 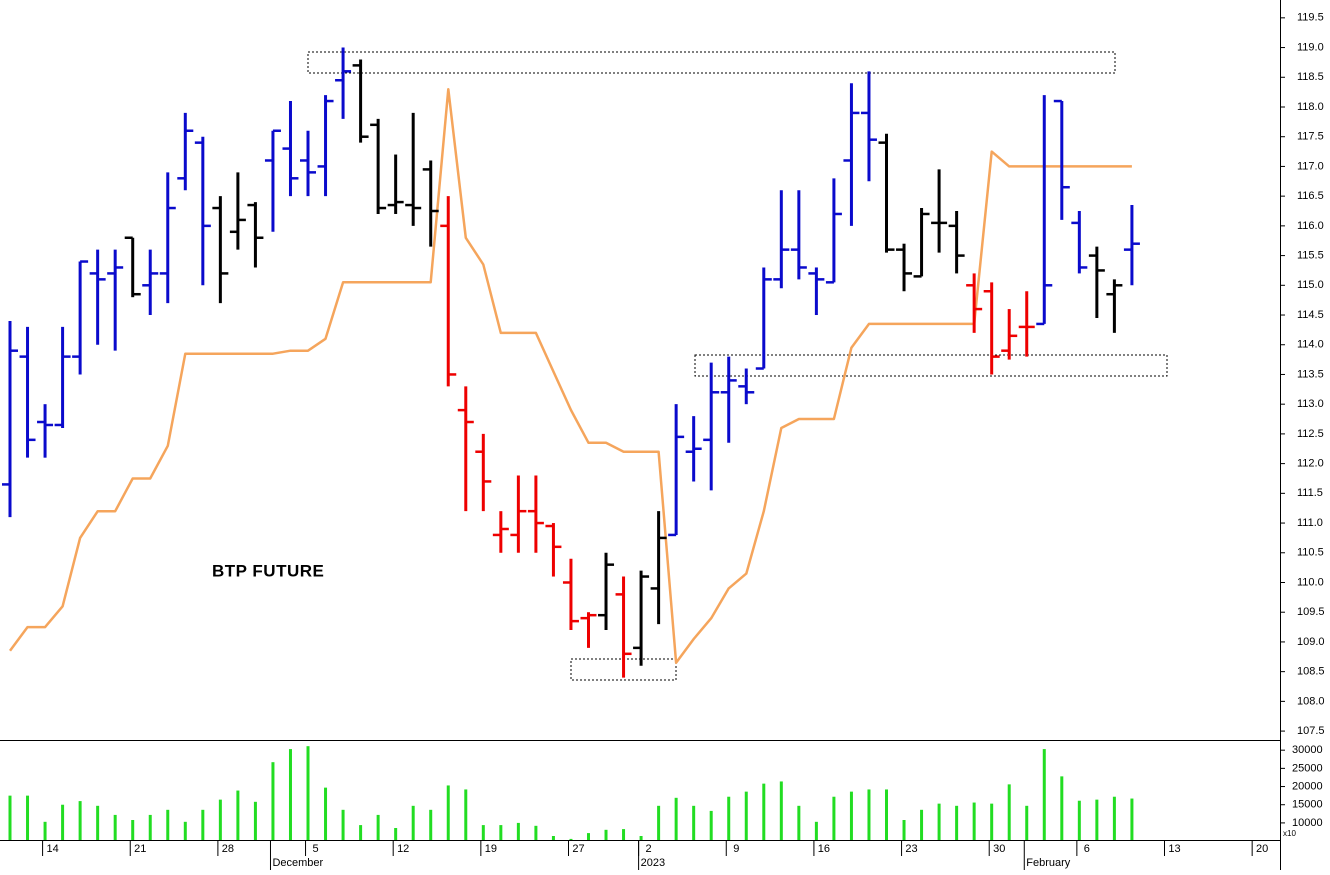 What do you see at coordinates (52, 849) in the screenshot?
I see `x-tick-label: 14` at bounding box center [52, 849].